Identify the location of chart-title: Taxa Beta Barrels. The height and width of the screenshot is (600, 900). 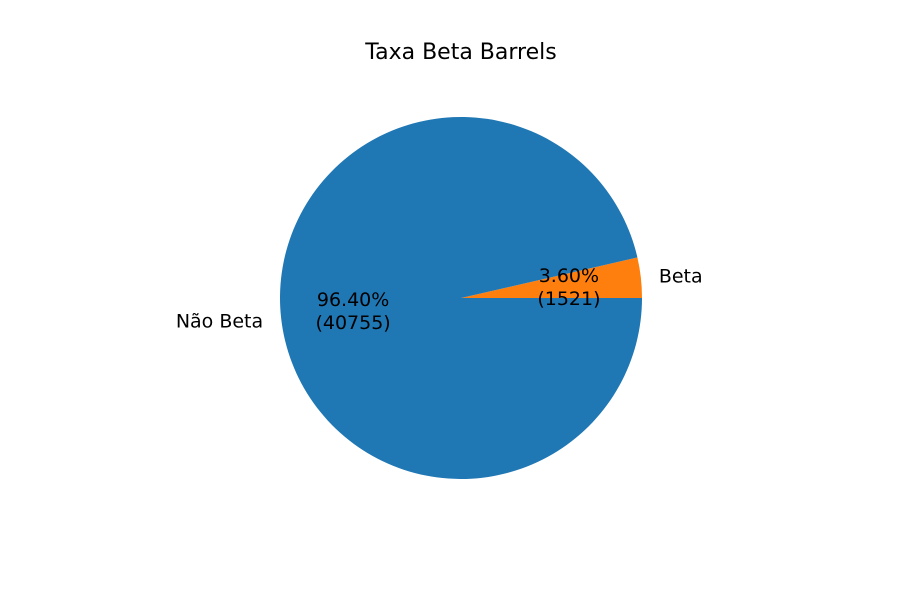
(460, 52).